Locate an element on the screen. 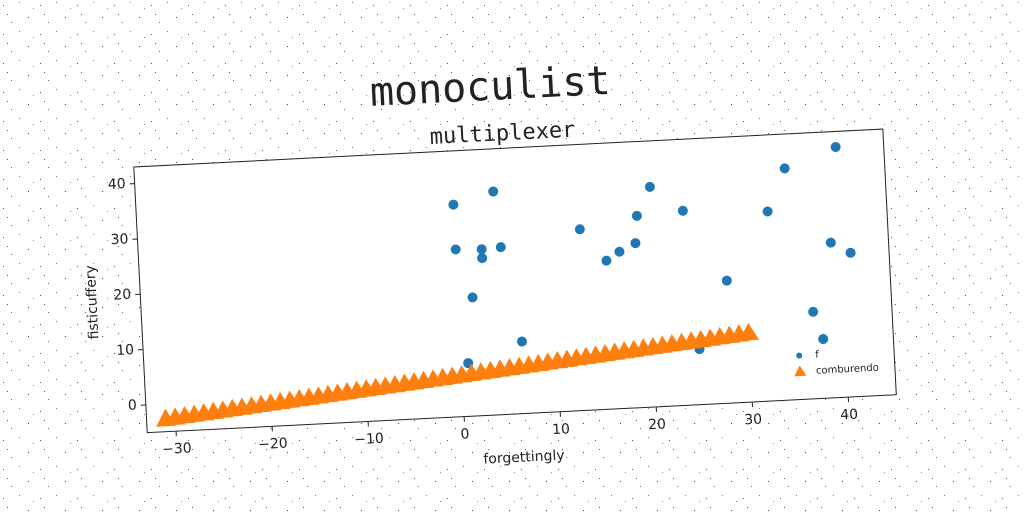  y-axis-label: fisticuffery is located at coordinates (93, 302).